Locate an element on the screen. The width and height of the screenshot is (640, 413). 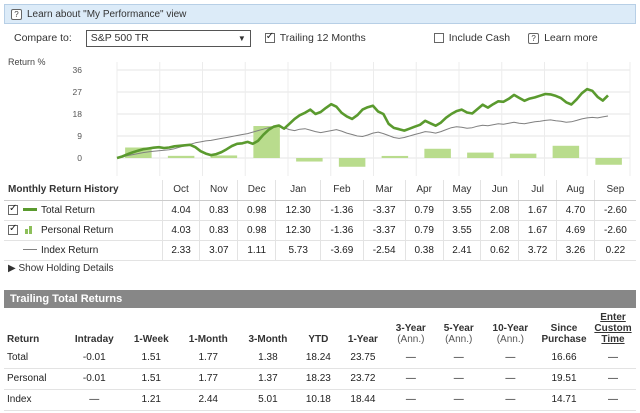
header-label: 10-Year is located at coordinates (510, 328).